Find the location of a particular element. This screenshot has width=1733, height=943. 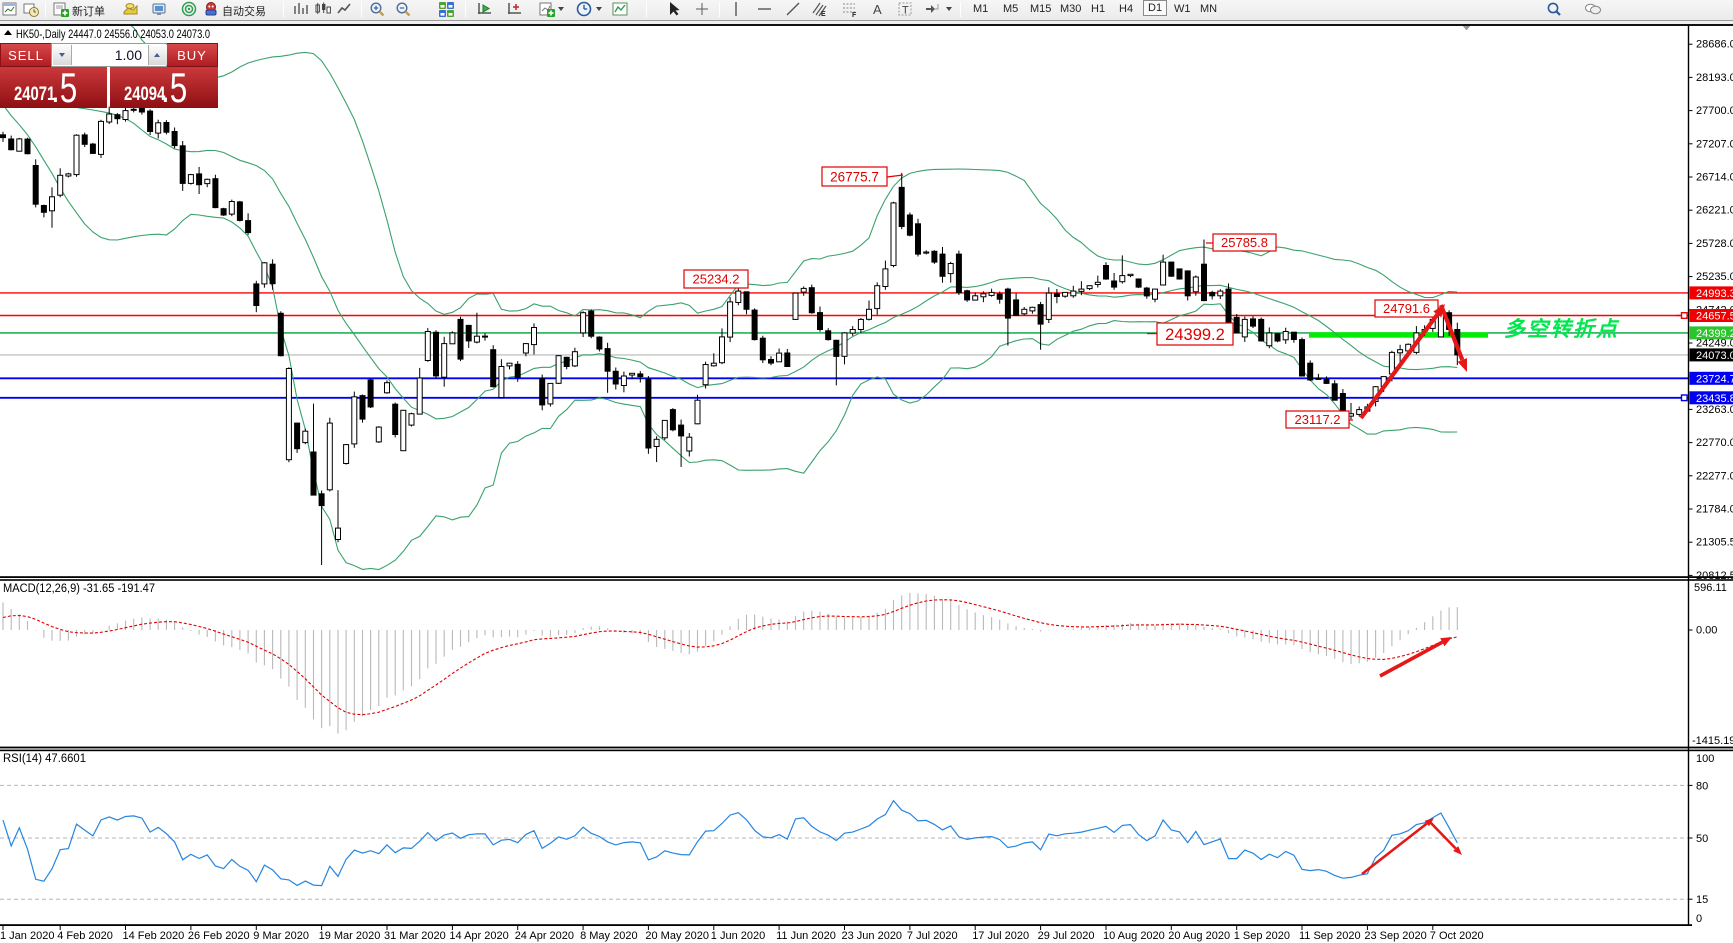

svg-text: T is located at coordinates (905, 11).